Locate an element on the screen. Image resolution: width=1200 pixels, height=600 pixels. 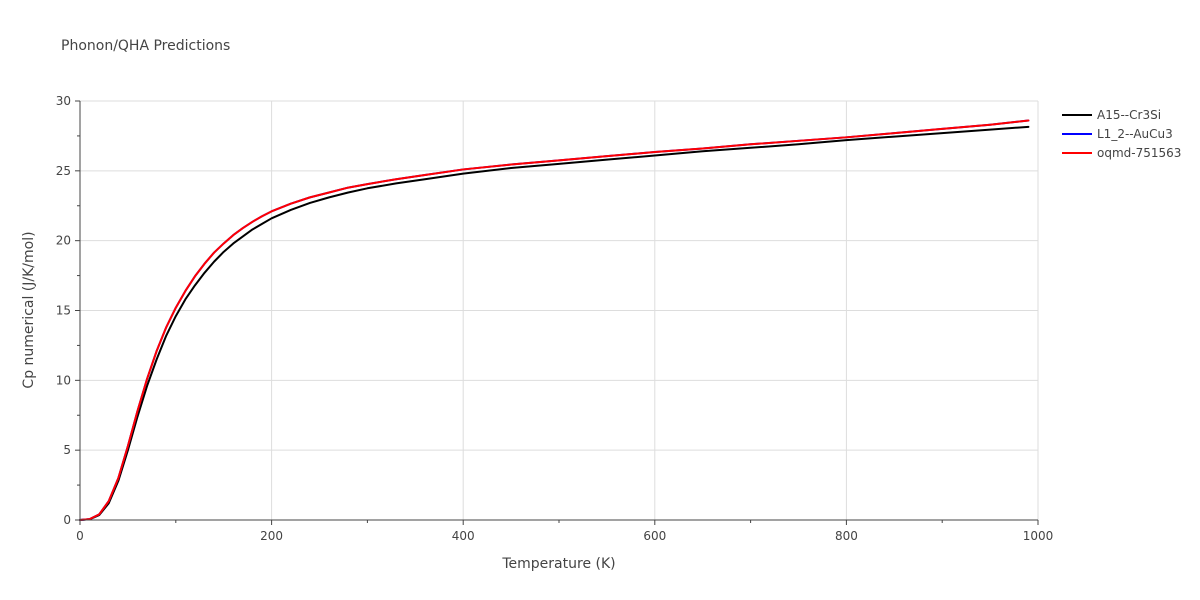
chart-title: Phonon/QHA Predictions is located at coordinates (145, 46).